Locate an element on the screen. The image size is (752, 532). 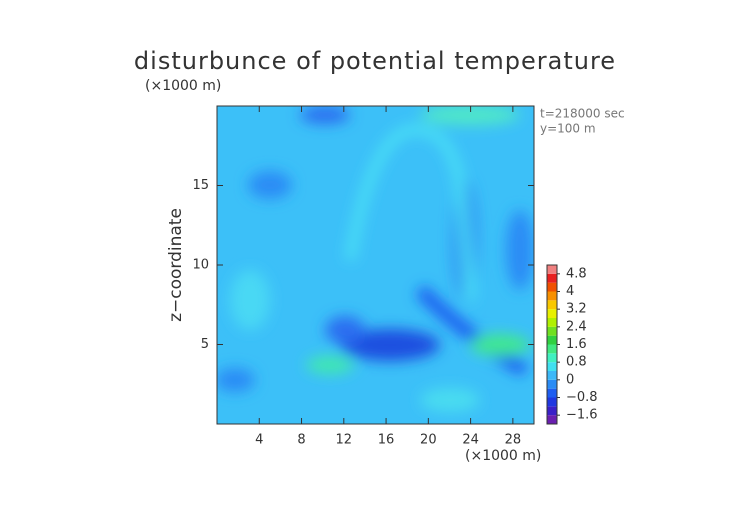
colorbar-tick-label: 1.6 is located at coordinates (576, 344).